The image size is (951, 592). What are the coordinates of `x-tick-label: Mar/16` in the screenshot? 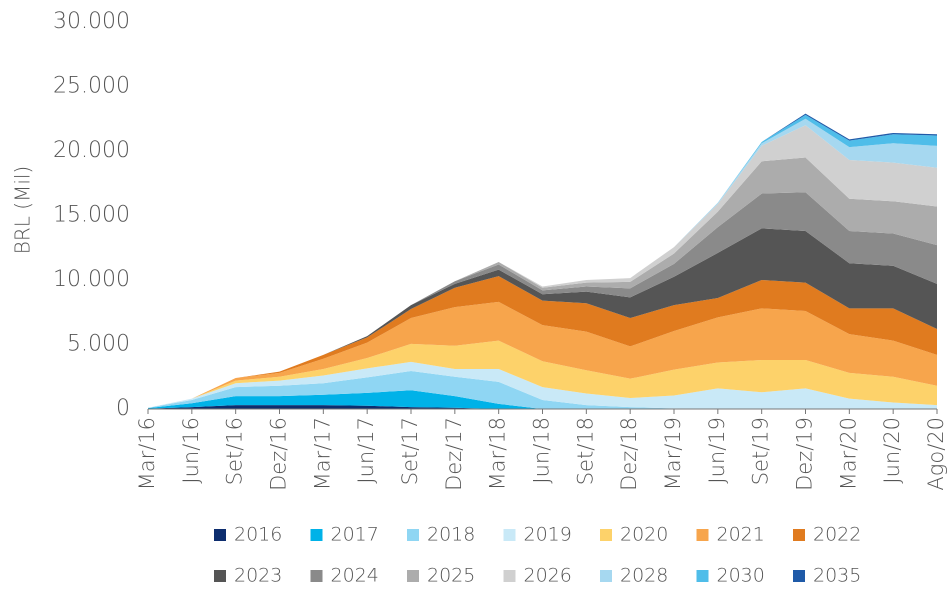 It's located at (147, 453).